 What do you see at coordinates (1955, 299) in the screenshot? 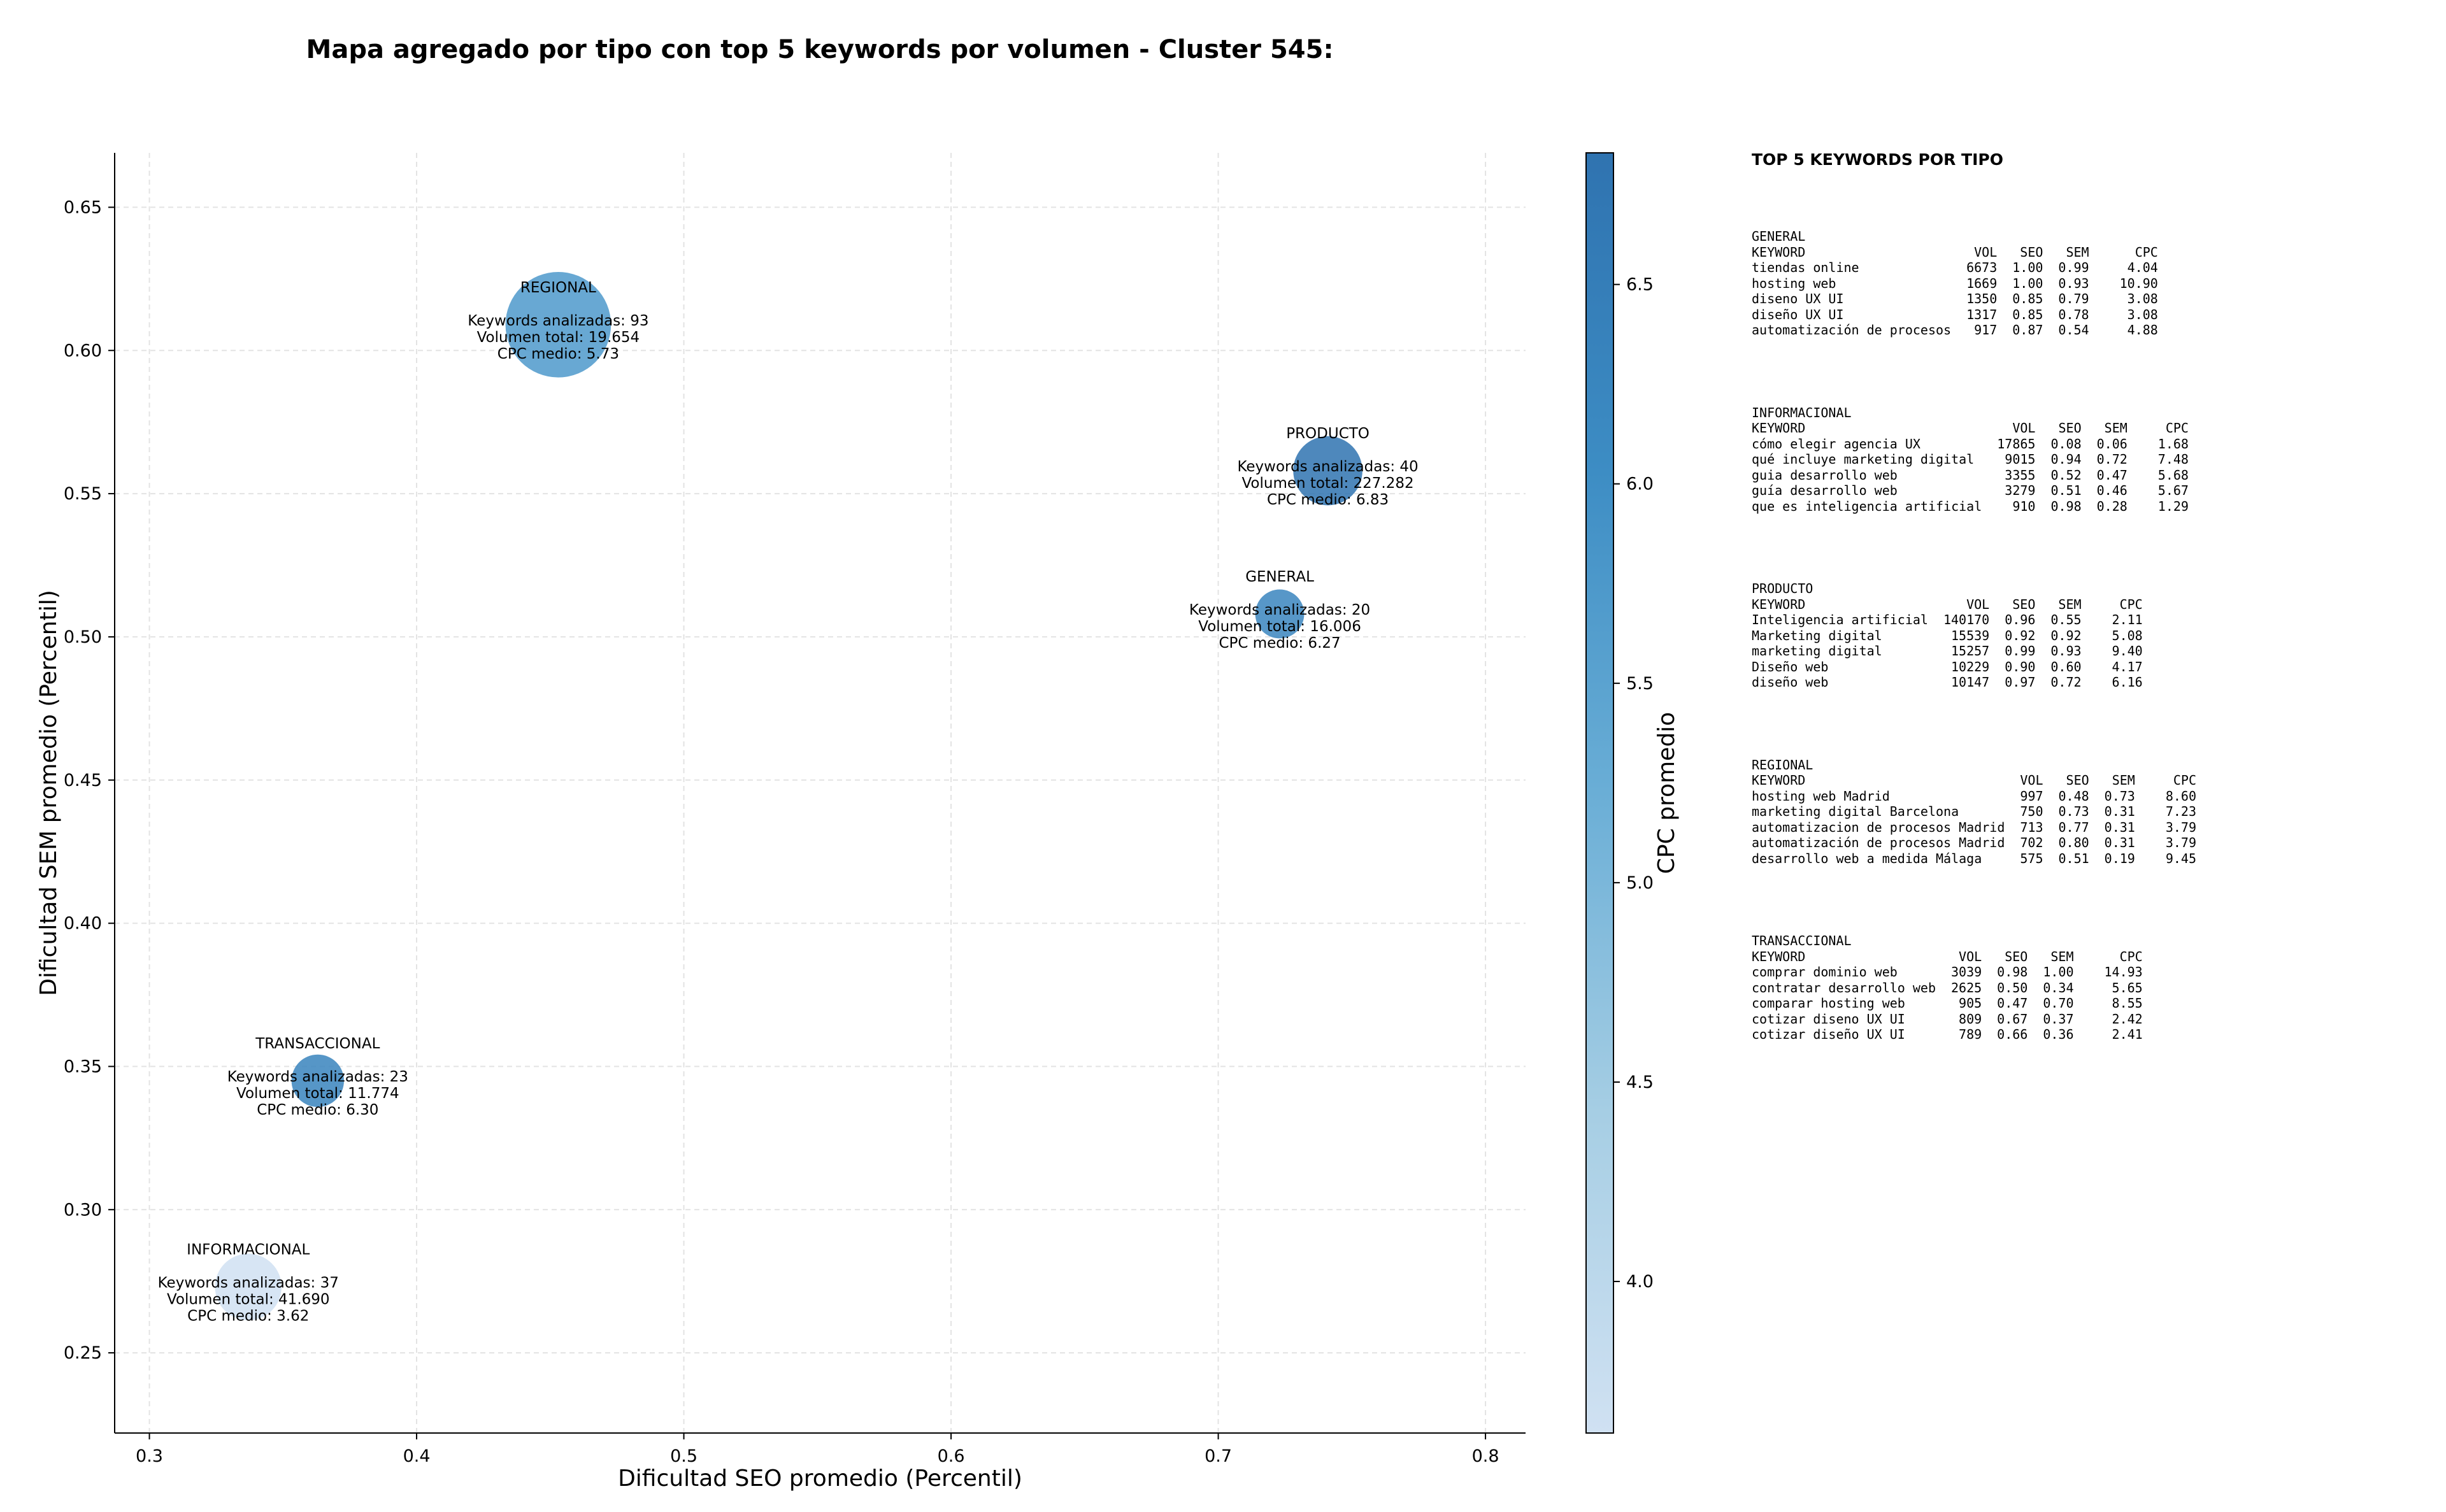
I see `table-row: diseno UX UI 1350 0.85 0.79 3.08` at bounding box center [1955, 299].